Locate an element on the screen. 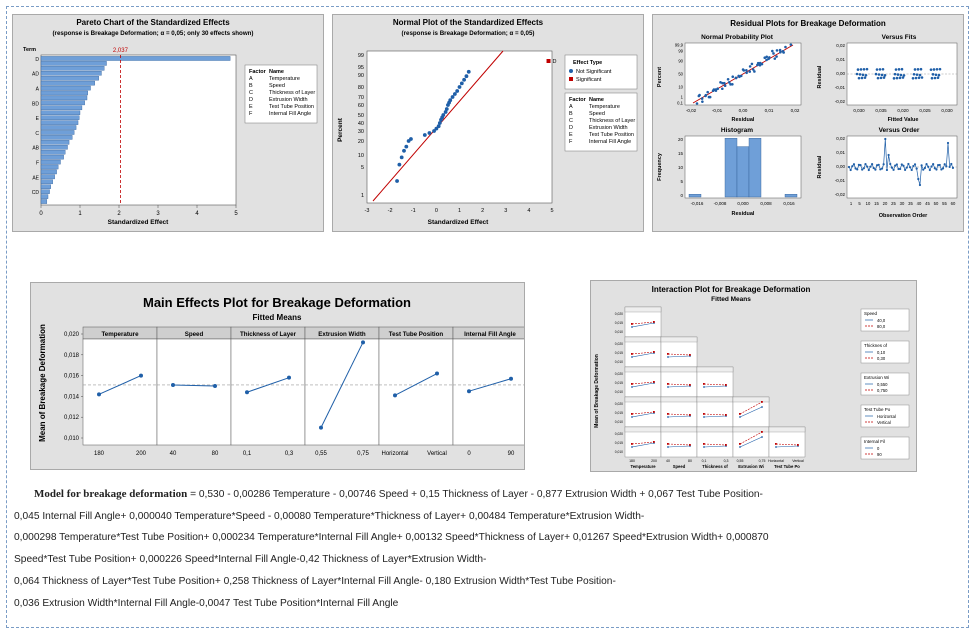 This screenshot has height=634, width=975. normal-ytick-label: 20 is located at coordinates (361, 142).